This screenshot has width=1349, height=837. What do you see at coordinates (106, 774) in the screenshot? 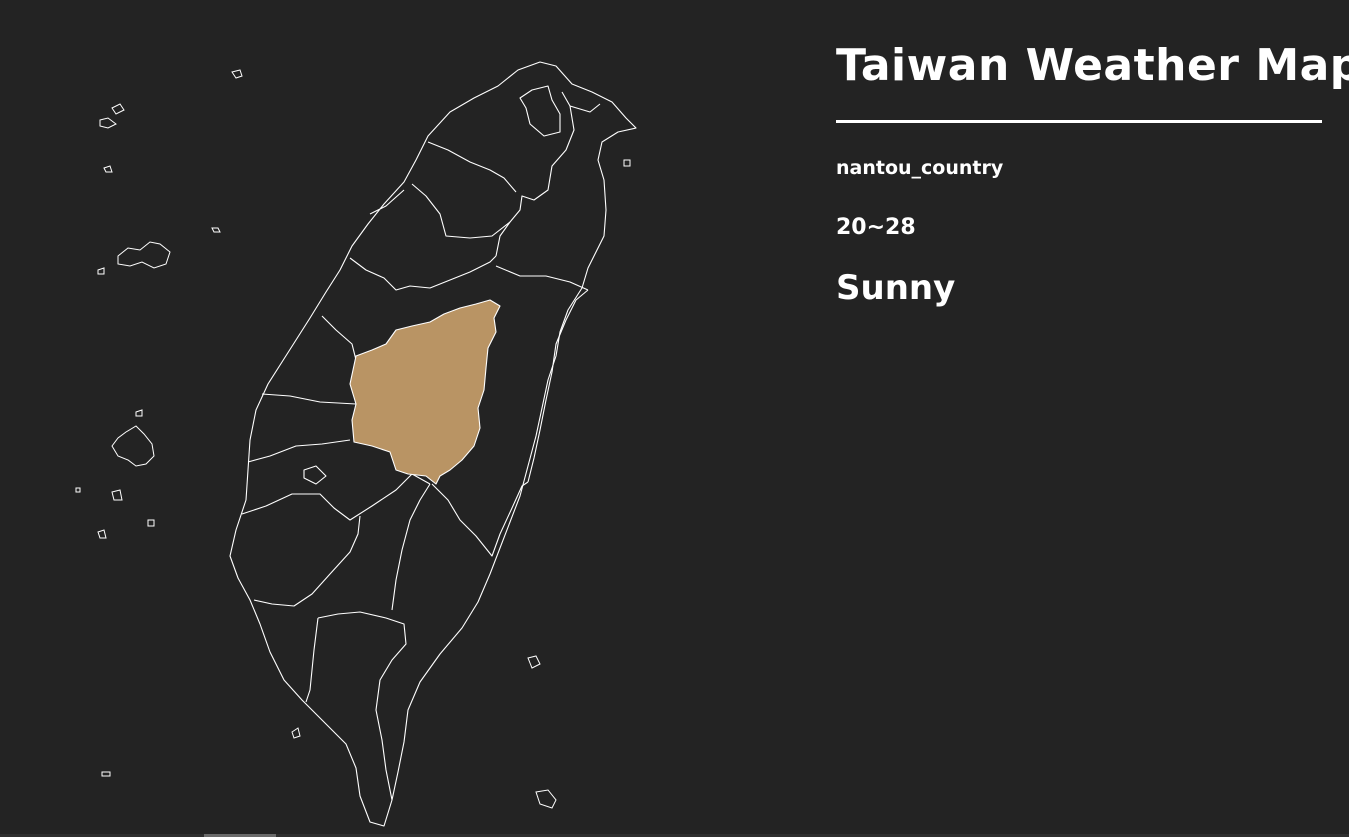
I see `islet-small-g` at bounding box center [106, 774].